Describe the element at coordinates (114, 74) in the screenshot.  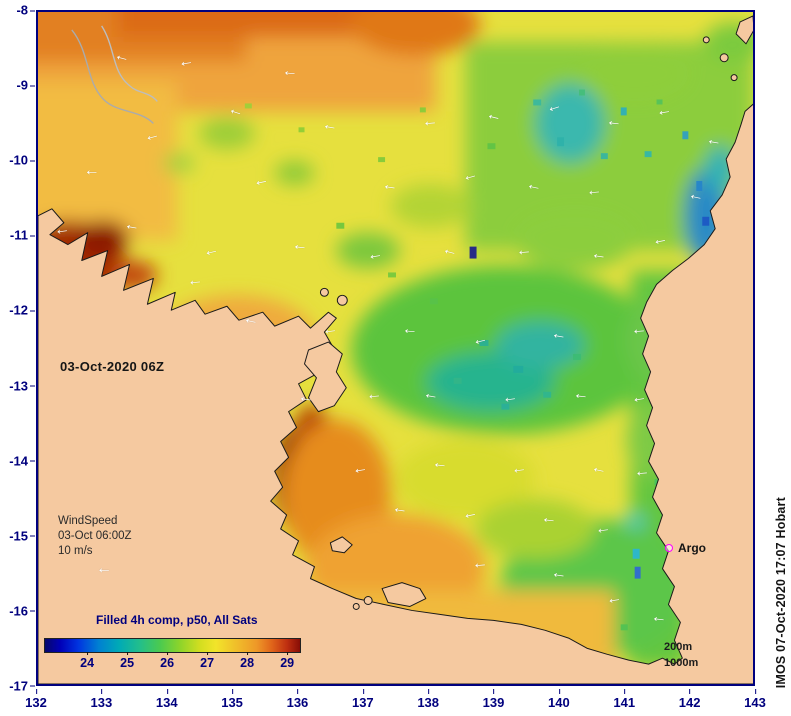
I see `bathymetry-contour-lines` at that location.